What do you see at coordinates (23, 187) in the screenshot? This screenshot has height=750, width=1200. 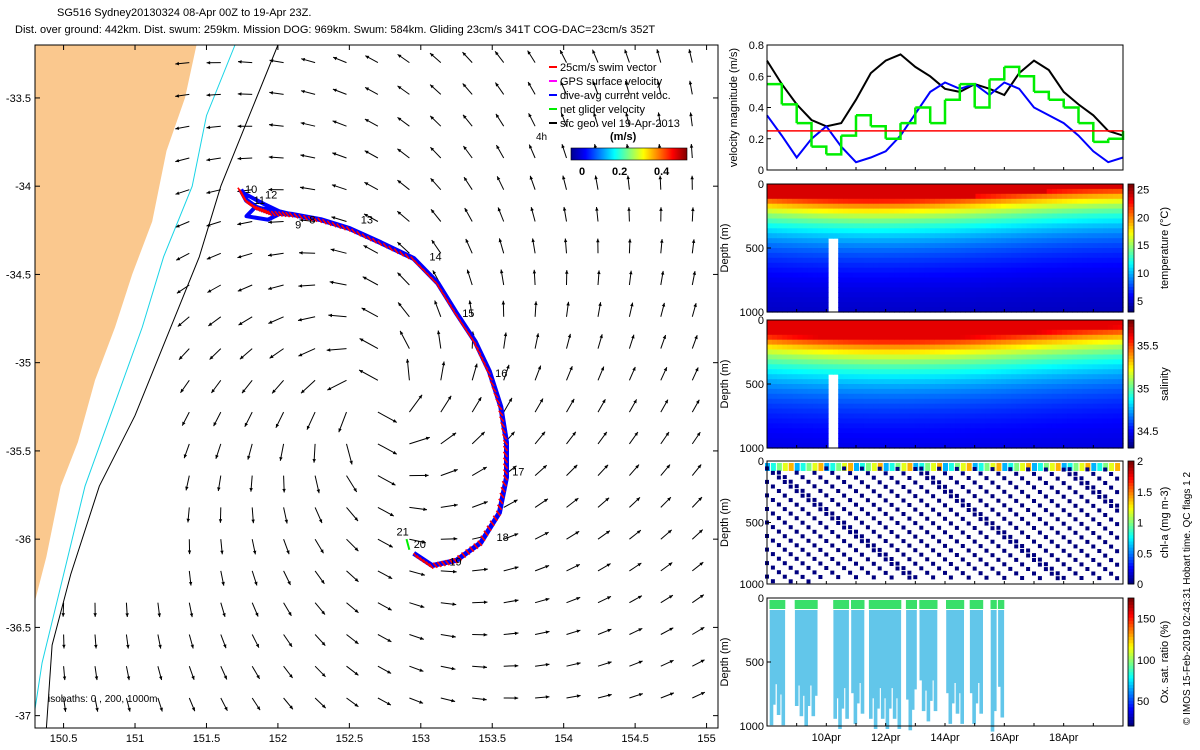 I see `lat-tick-label: -34` at bounding box center [23, 187].